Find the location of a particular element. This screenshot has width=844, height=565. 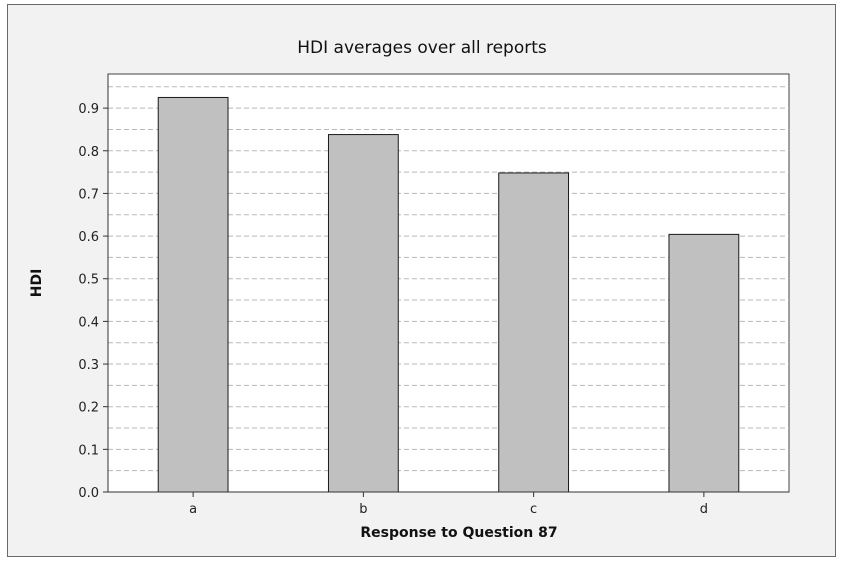

x-axis: a b c d is located at coordinates (448, 504).